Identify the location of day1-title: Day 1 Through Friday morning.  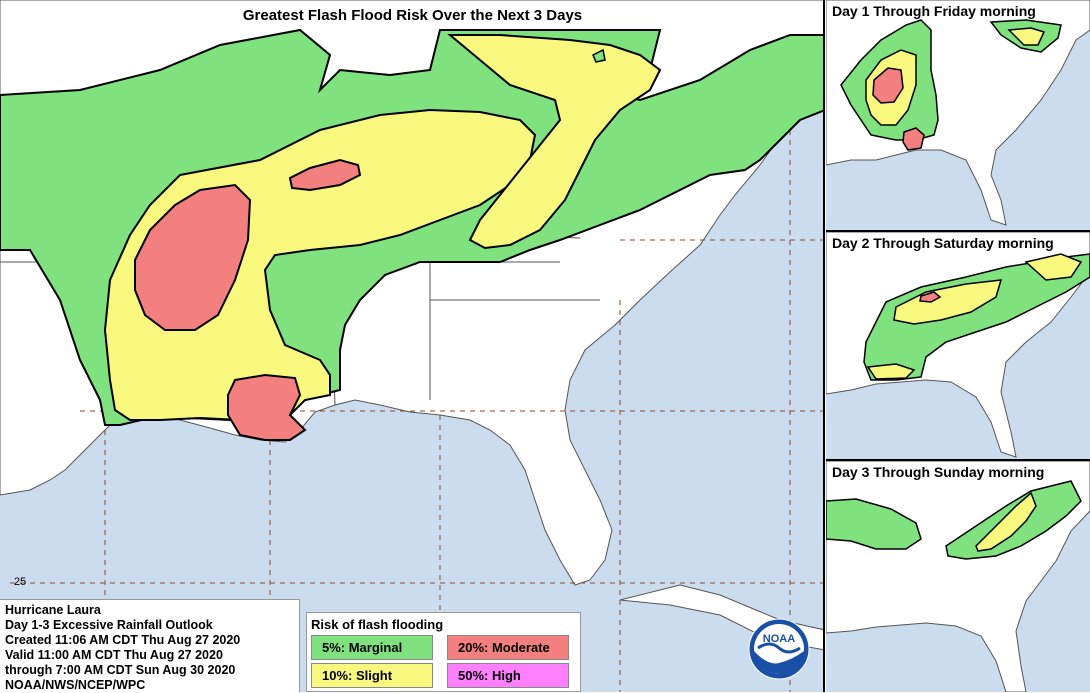
(934, 11).